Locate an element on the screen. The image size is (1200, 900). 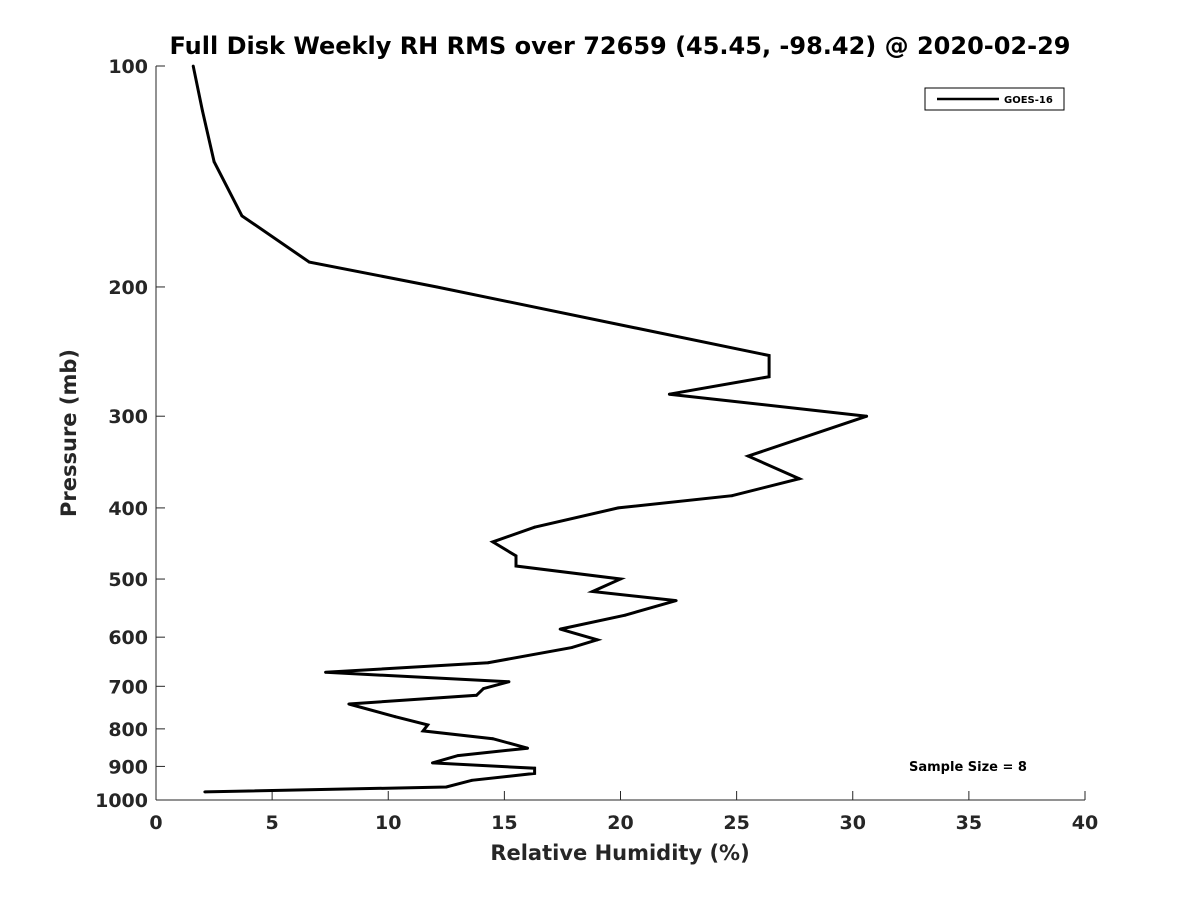
y-tick-label: 900 is located at coordinates (128, 767).